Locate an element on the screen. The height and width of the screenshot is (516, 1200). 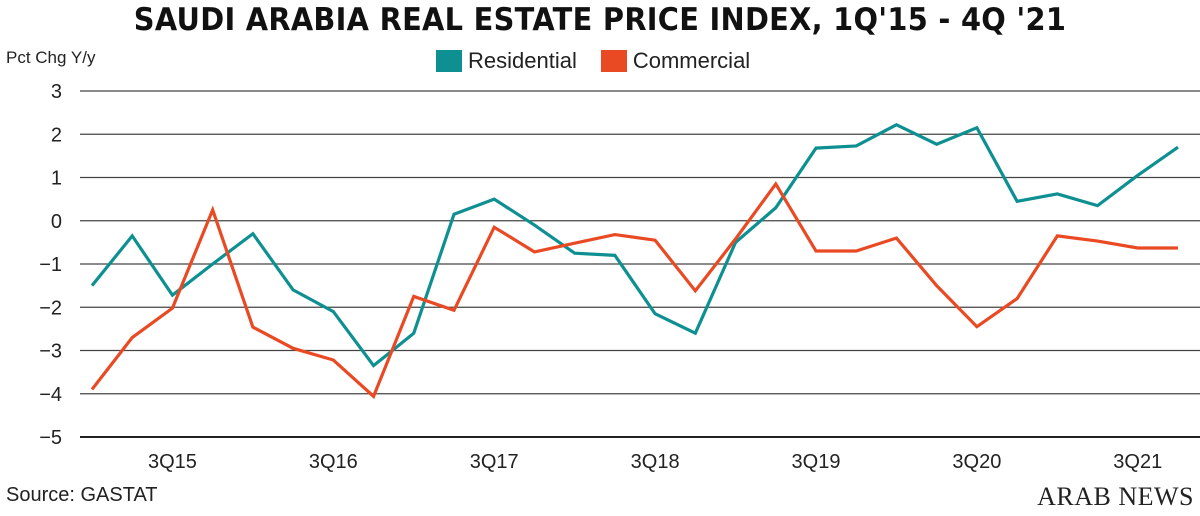
legend: Residential Commercial is located at coordinates (605, 61).